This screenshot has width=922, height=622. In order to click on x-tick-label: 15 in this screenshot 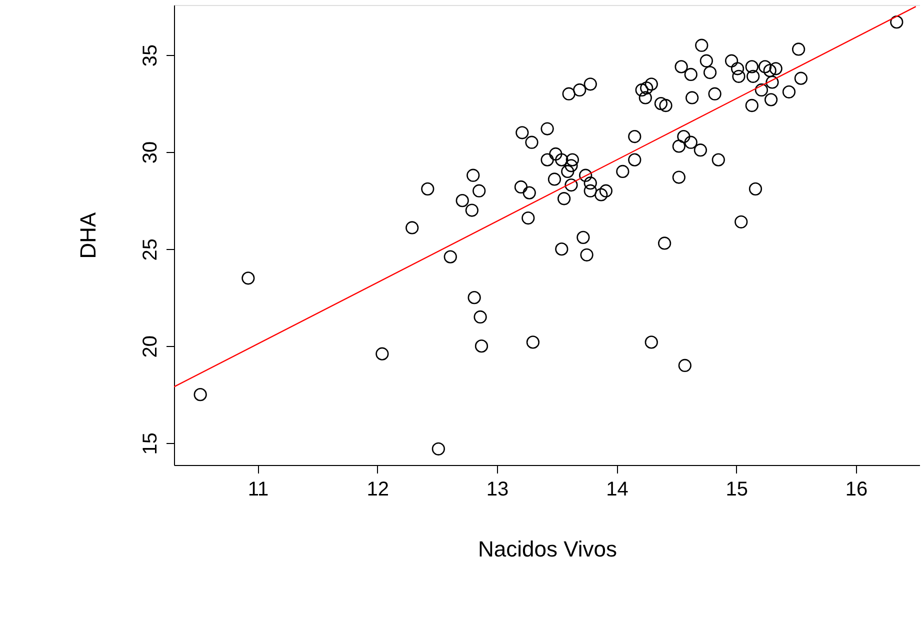, I will do `click(737, 489)`.